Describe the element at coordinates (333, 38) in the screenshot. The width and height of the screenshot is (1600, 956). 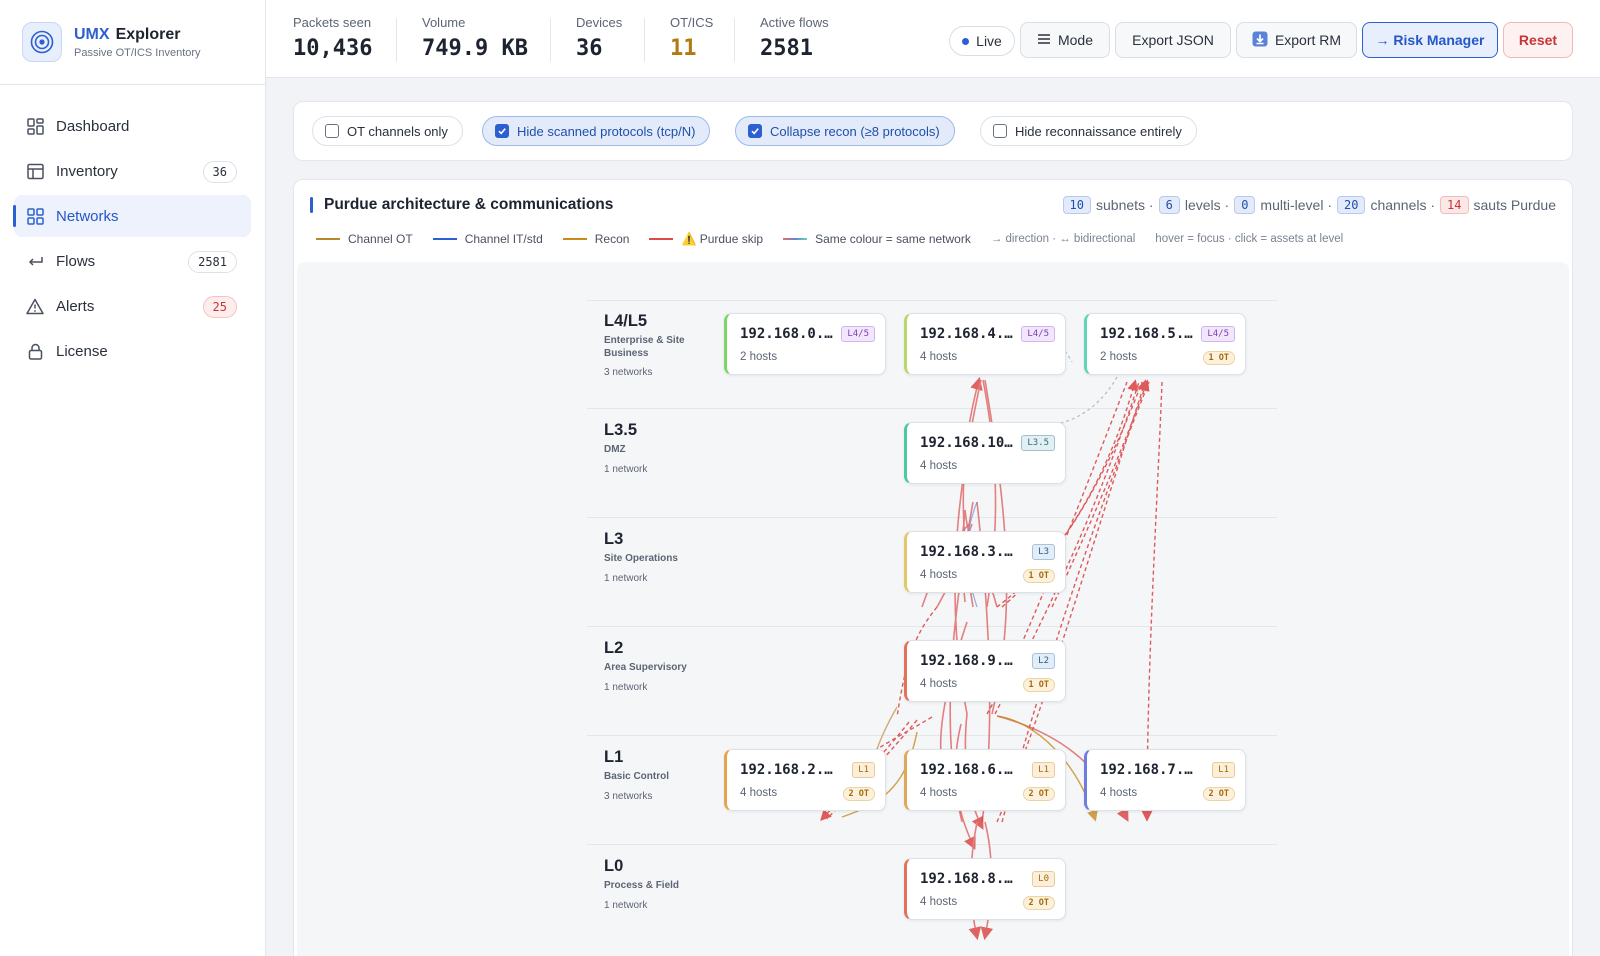
I see `stat-packets: Packets seen 10,436` at that location.